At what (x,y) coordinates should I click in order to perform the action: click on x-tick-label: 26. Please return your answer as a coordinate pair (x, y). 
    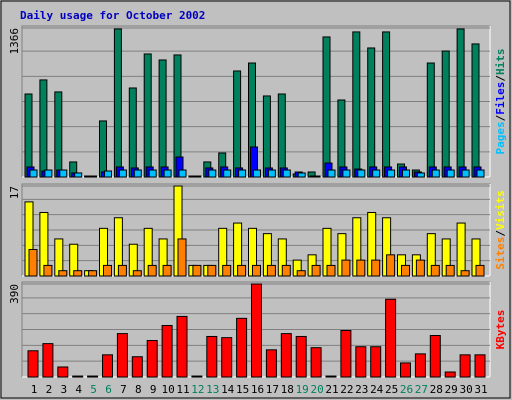
    Looking at the image, I should click on (406, 389).